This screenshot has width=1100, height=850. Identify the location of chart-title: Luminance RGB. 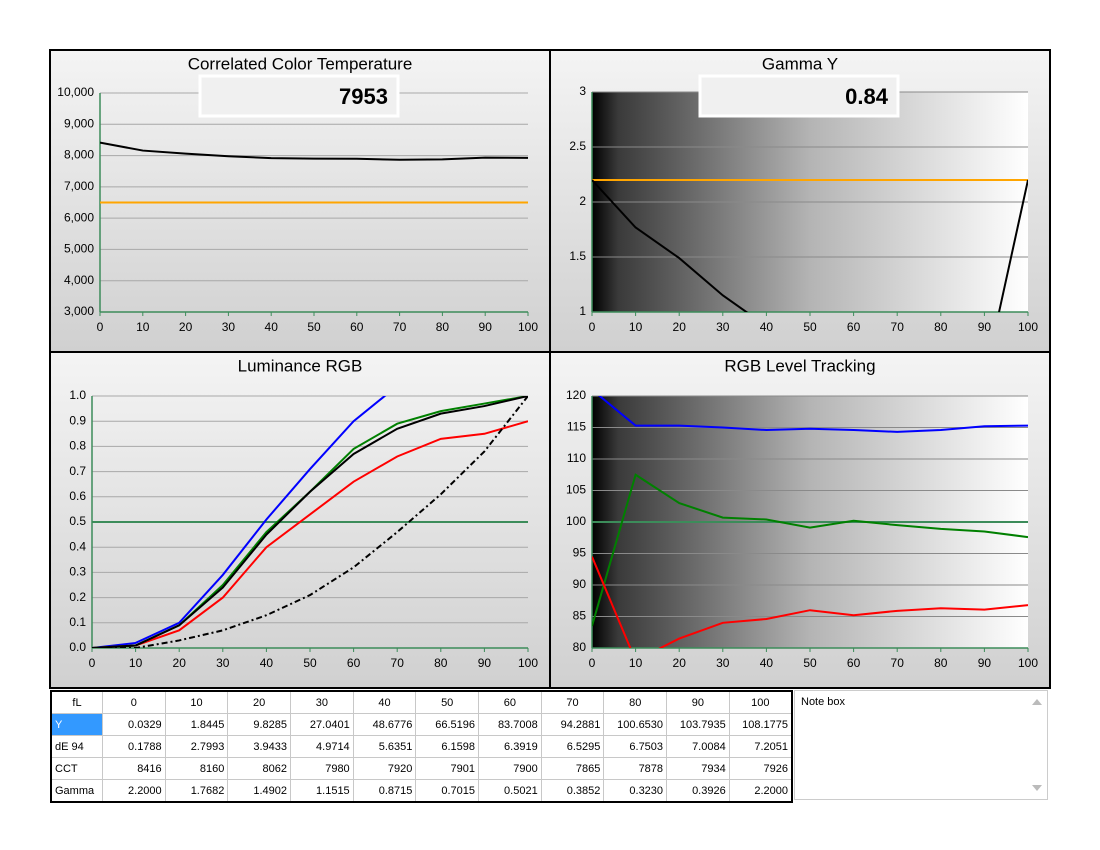
(300, 365).